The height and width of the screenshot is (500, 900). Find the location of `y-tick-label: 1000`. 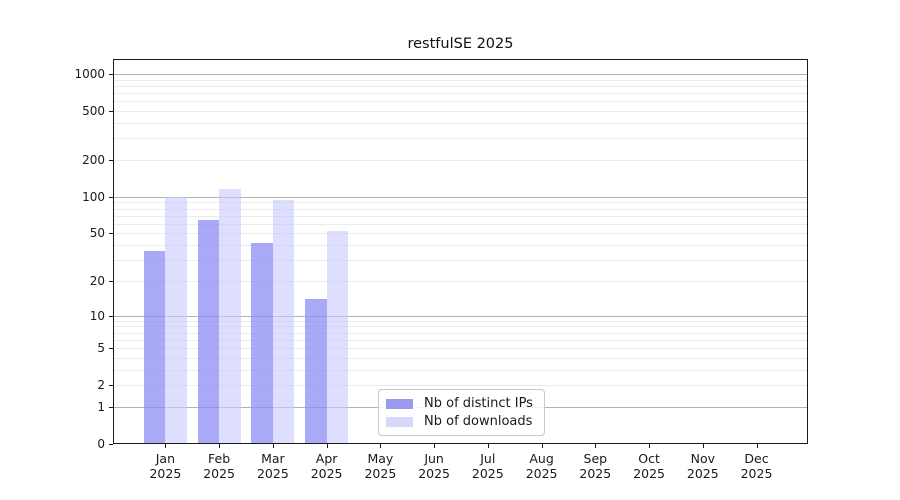

y-tick-label: 1000 is located at coordinates (89, 73).